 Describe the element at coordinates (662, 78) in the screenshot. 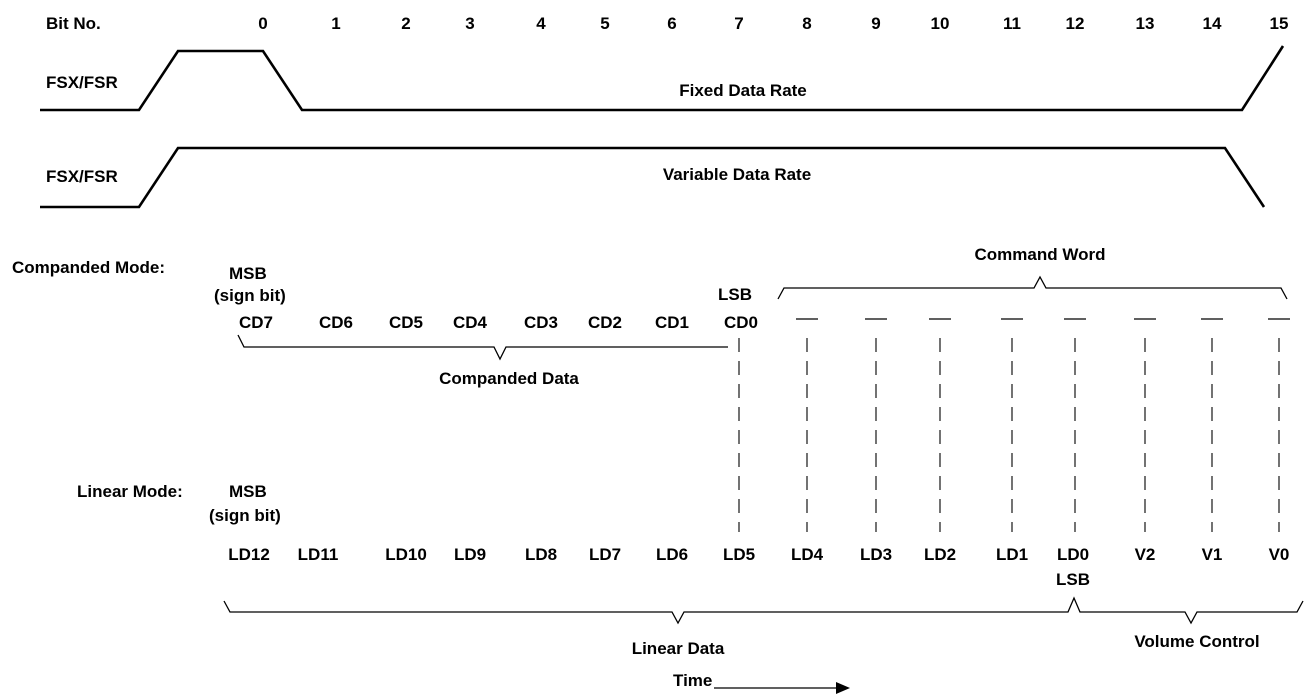

I see `fixed-rate-waveform` at that location.